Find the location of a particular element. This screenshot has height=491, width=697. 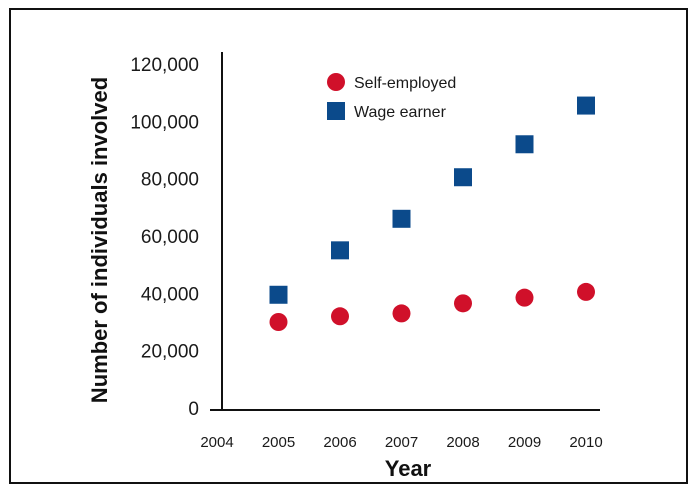

point-self-employed-2007 is located at coordinates (401, 313).